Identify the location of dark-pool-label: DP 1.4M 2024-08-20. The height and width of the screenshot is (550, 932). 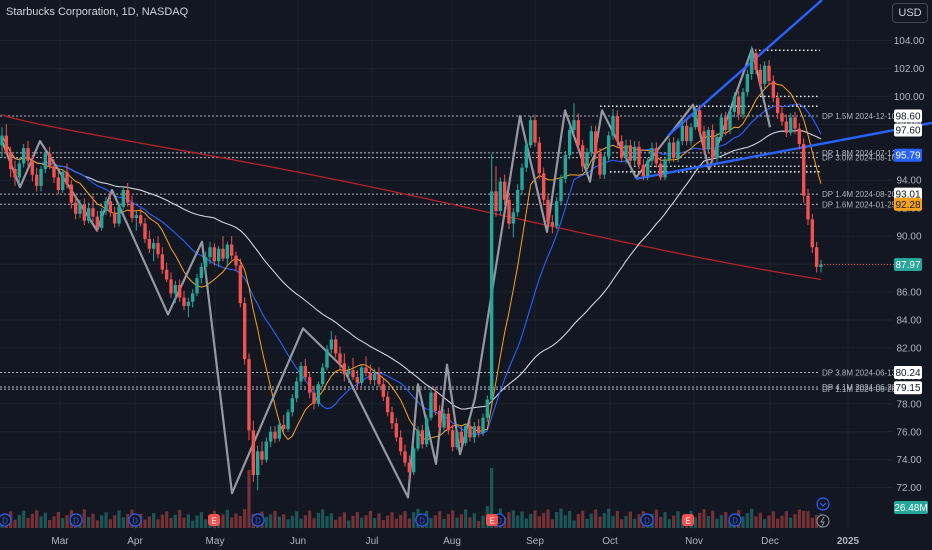
(859, 194).